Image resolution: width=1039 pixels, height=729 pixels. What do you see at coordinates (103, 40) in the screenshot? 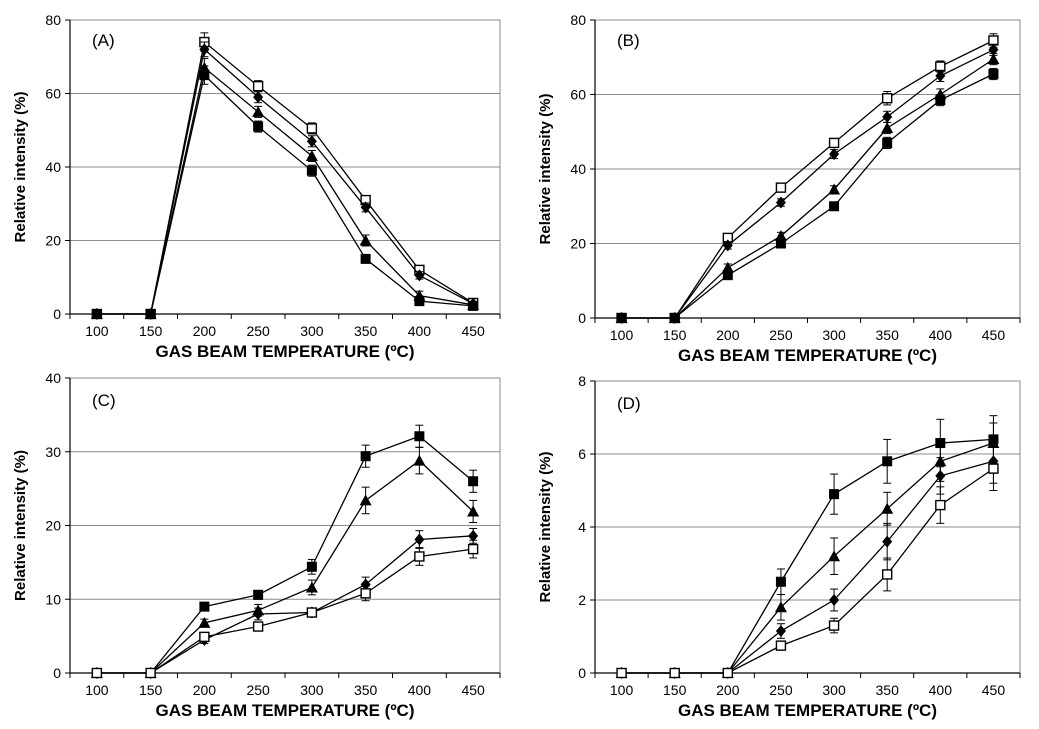
I see `panel-label: (A)` at bounding box center [103, 40].